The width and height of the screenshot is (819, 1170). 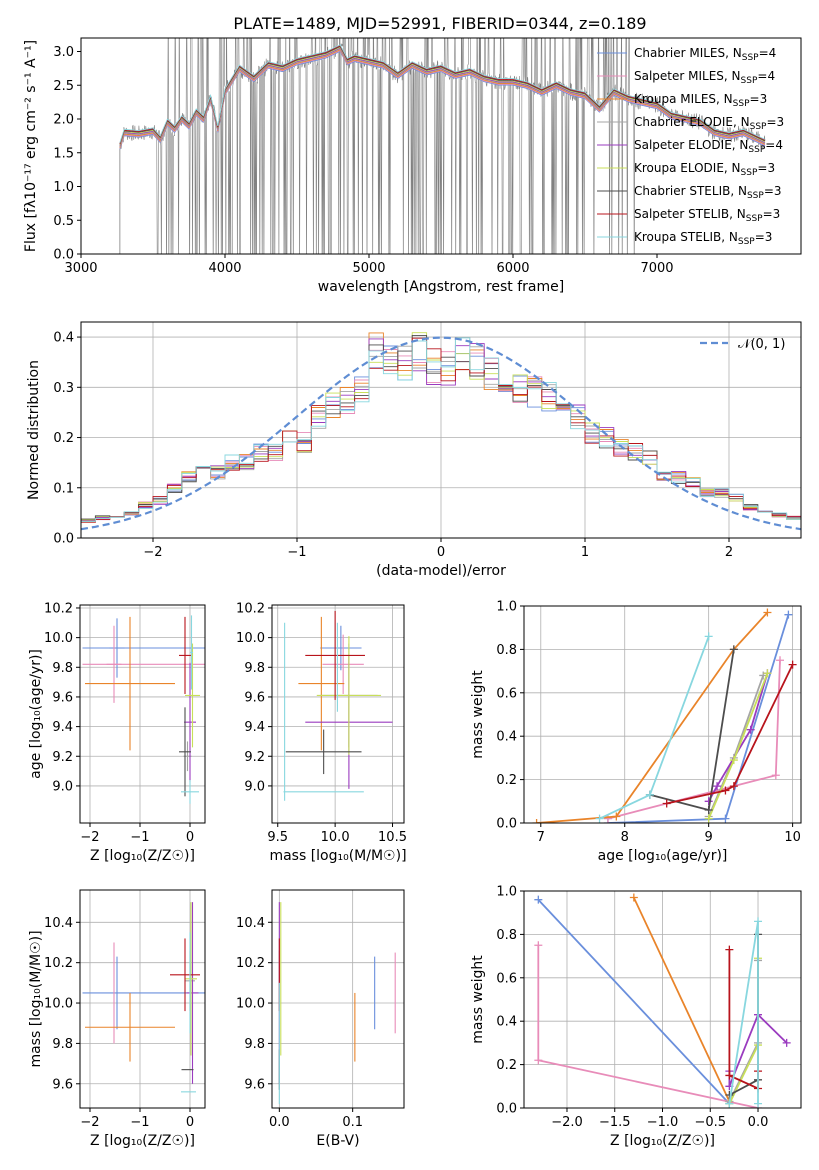 What do you see at coordinates (692, 122) in the screenshot?
I see `legend-name: Chabrier ELODIE, N` at bounding box center [692, 122].